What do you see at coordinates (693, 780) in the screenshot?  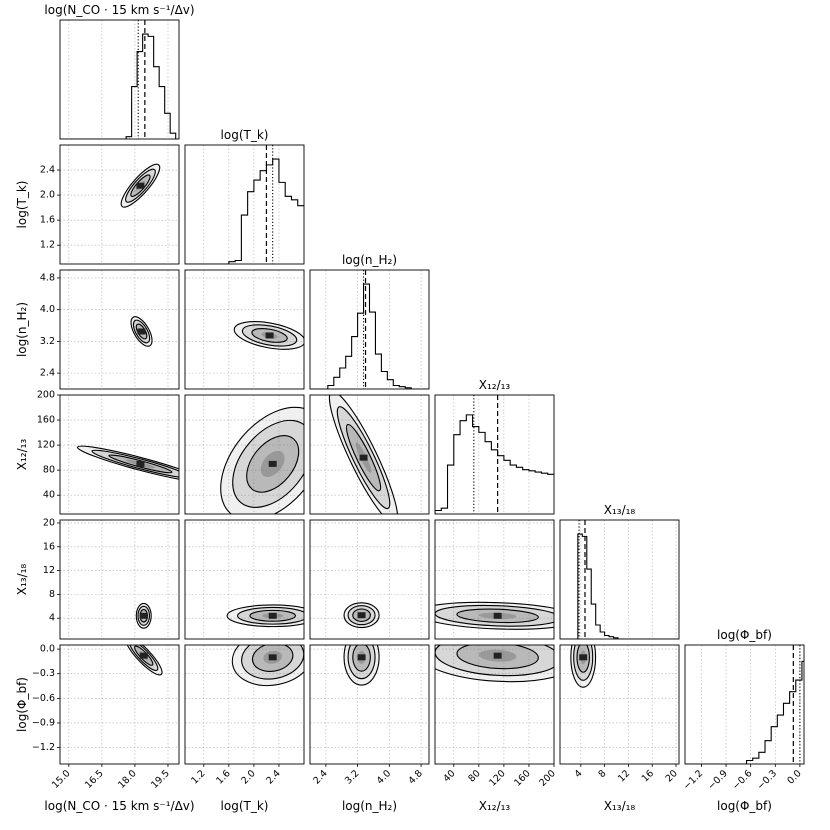 I see `x-tick-label: −1.2` at bounding box center [693, 780].